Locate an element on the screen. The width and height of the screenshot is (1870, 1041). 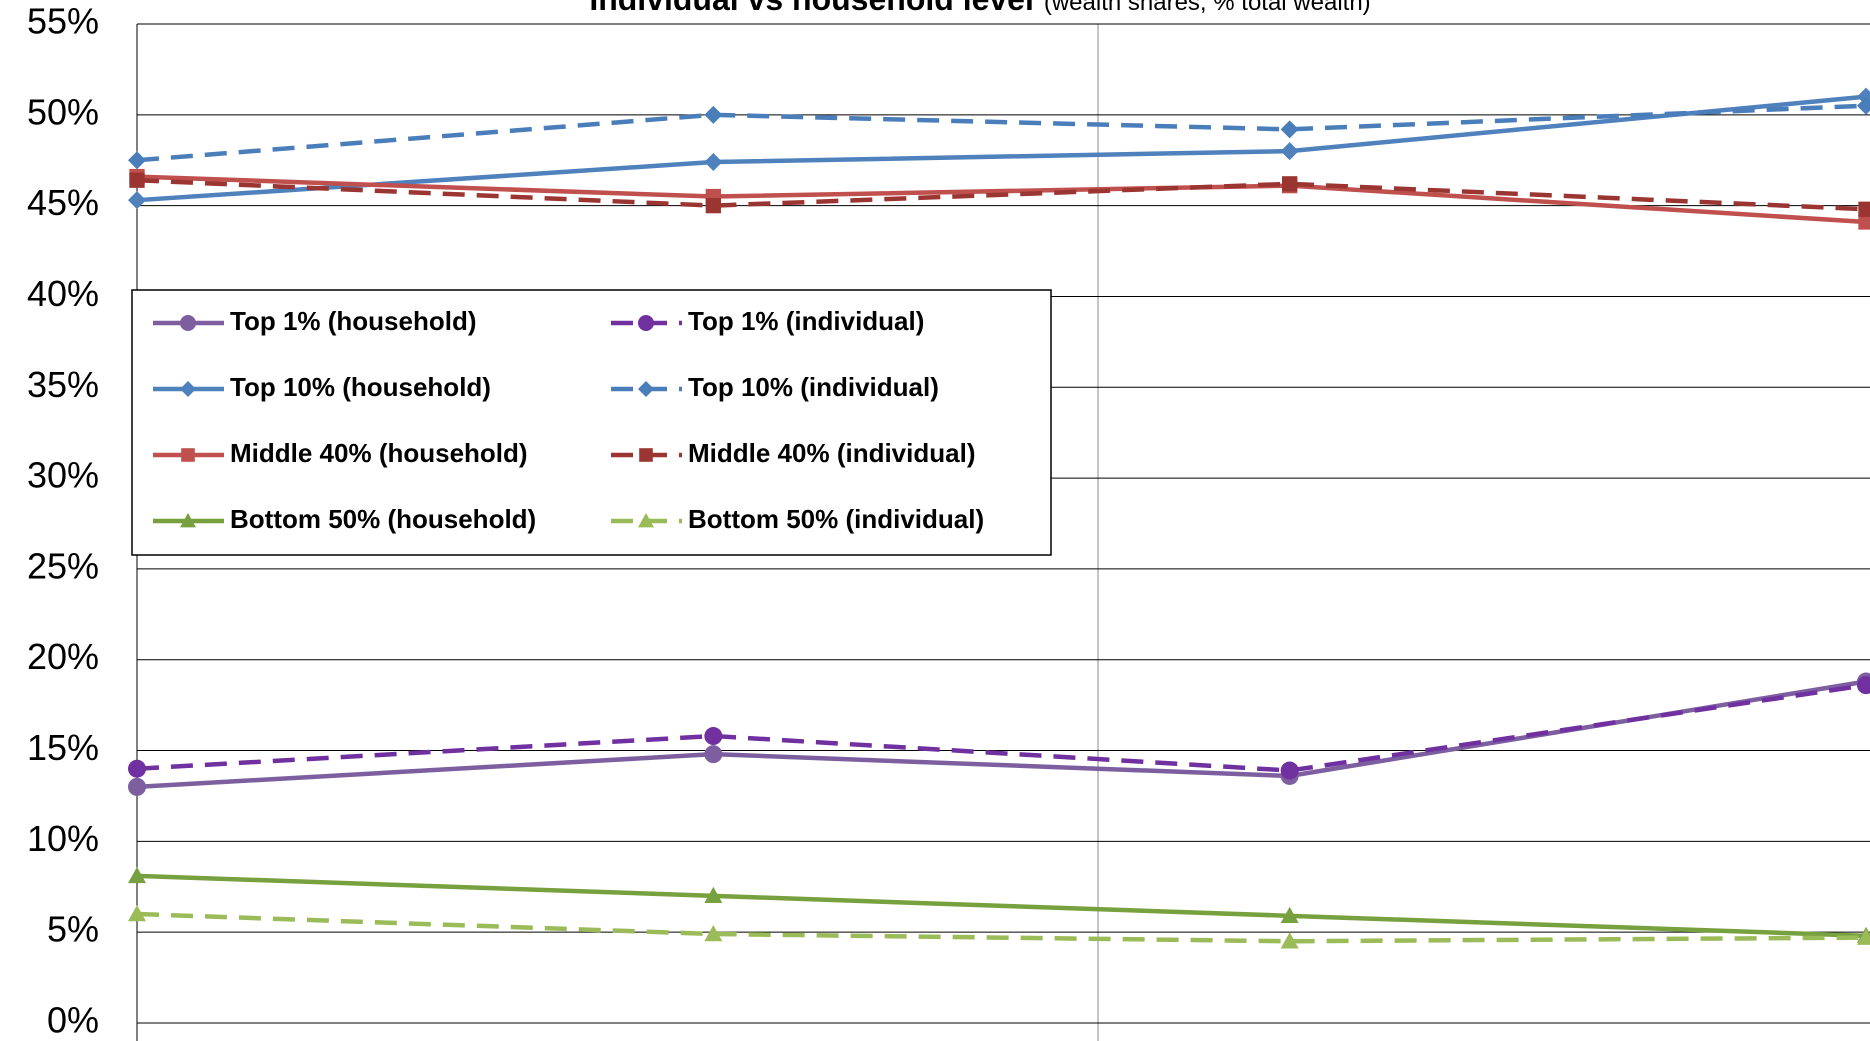
y-tick-label: 40% is located at coordinates (63, 293).